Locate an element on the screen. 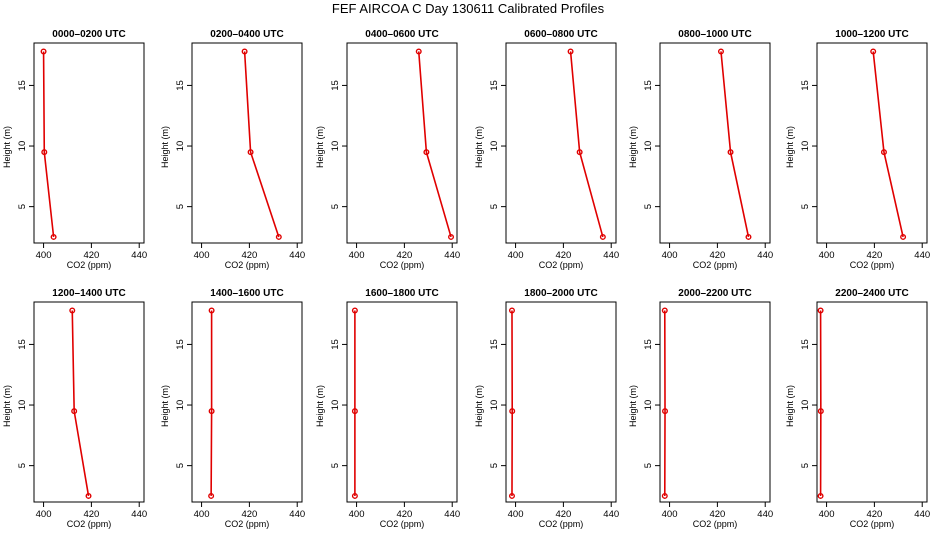  panel-title: 0400–0600 UTC is located at coordinates (401, 34).